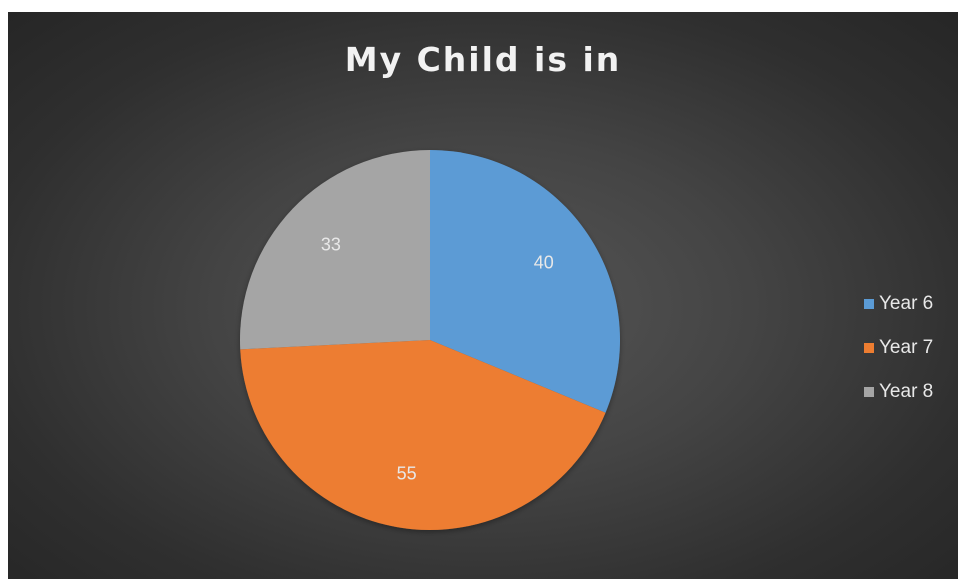 The image size is (958, 579). What do you see at coordinates (906, 391) in the screenshot?
I see `legend-label-year-8: Year 8` at bounding box center [906, 391].